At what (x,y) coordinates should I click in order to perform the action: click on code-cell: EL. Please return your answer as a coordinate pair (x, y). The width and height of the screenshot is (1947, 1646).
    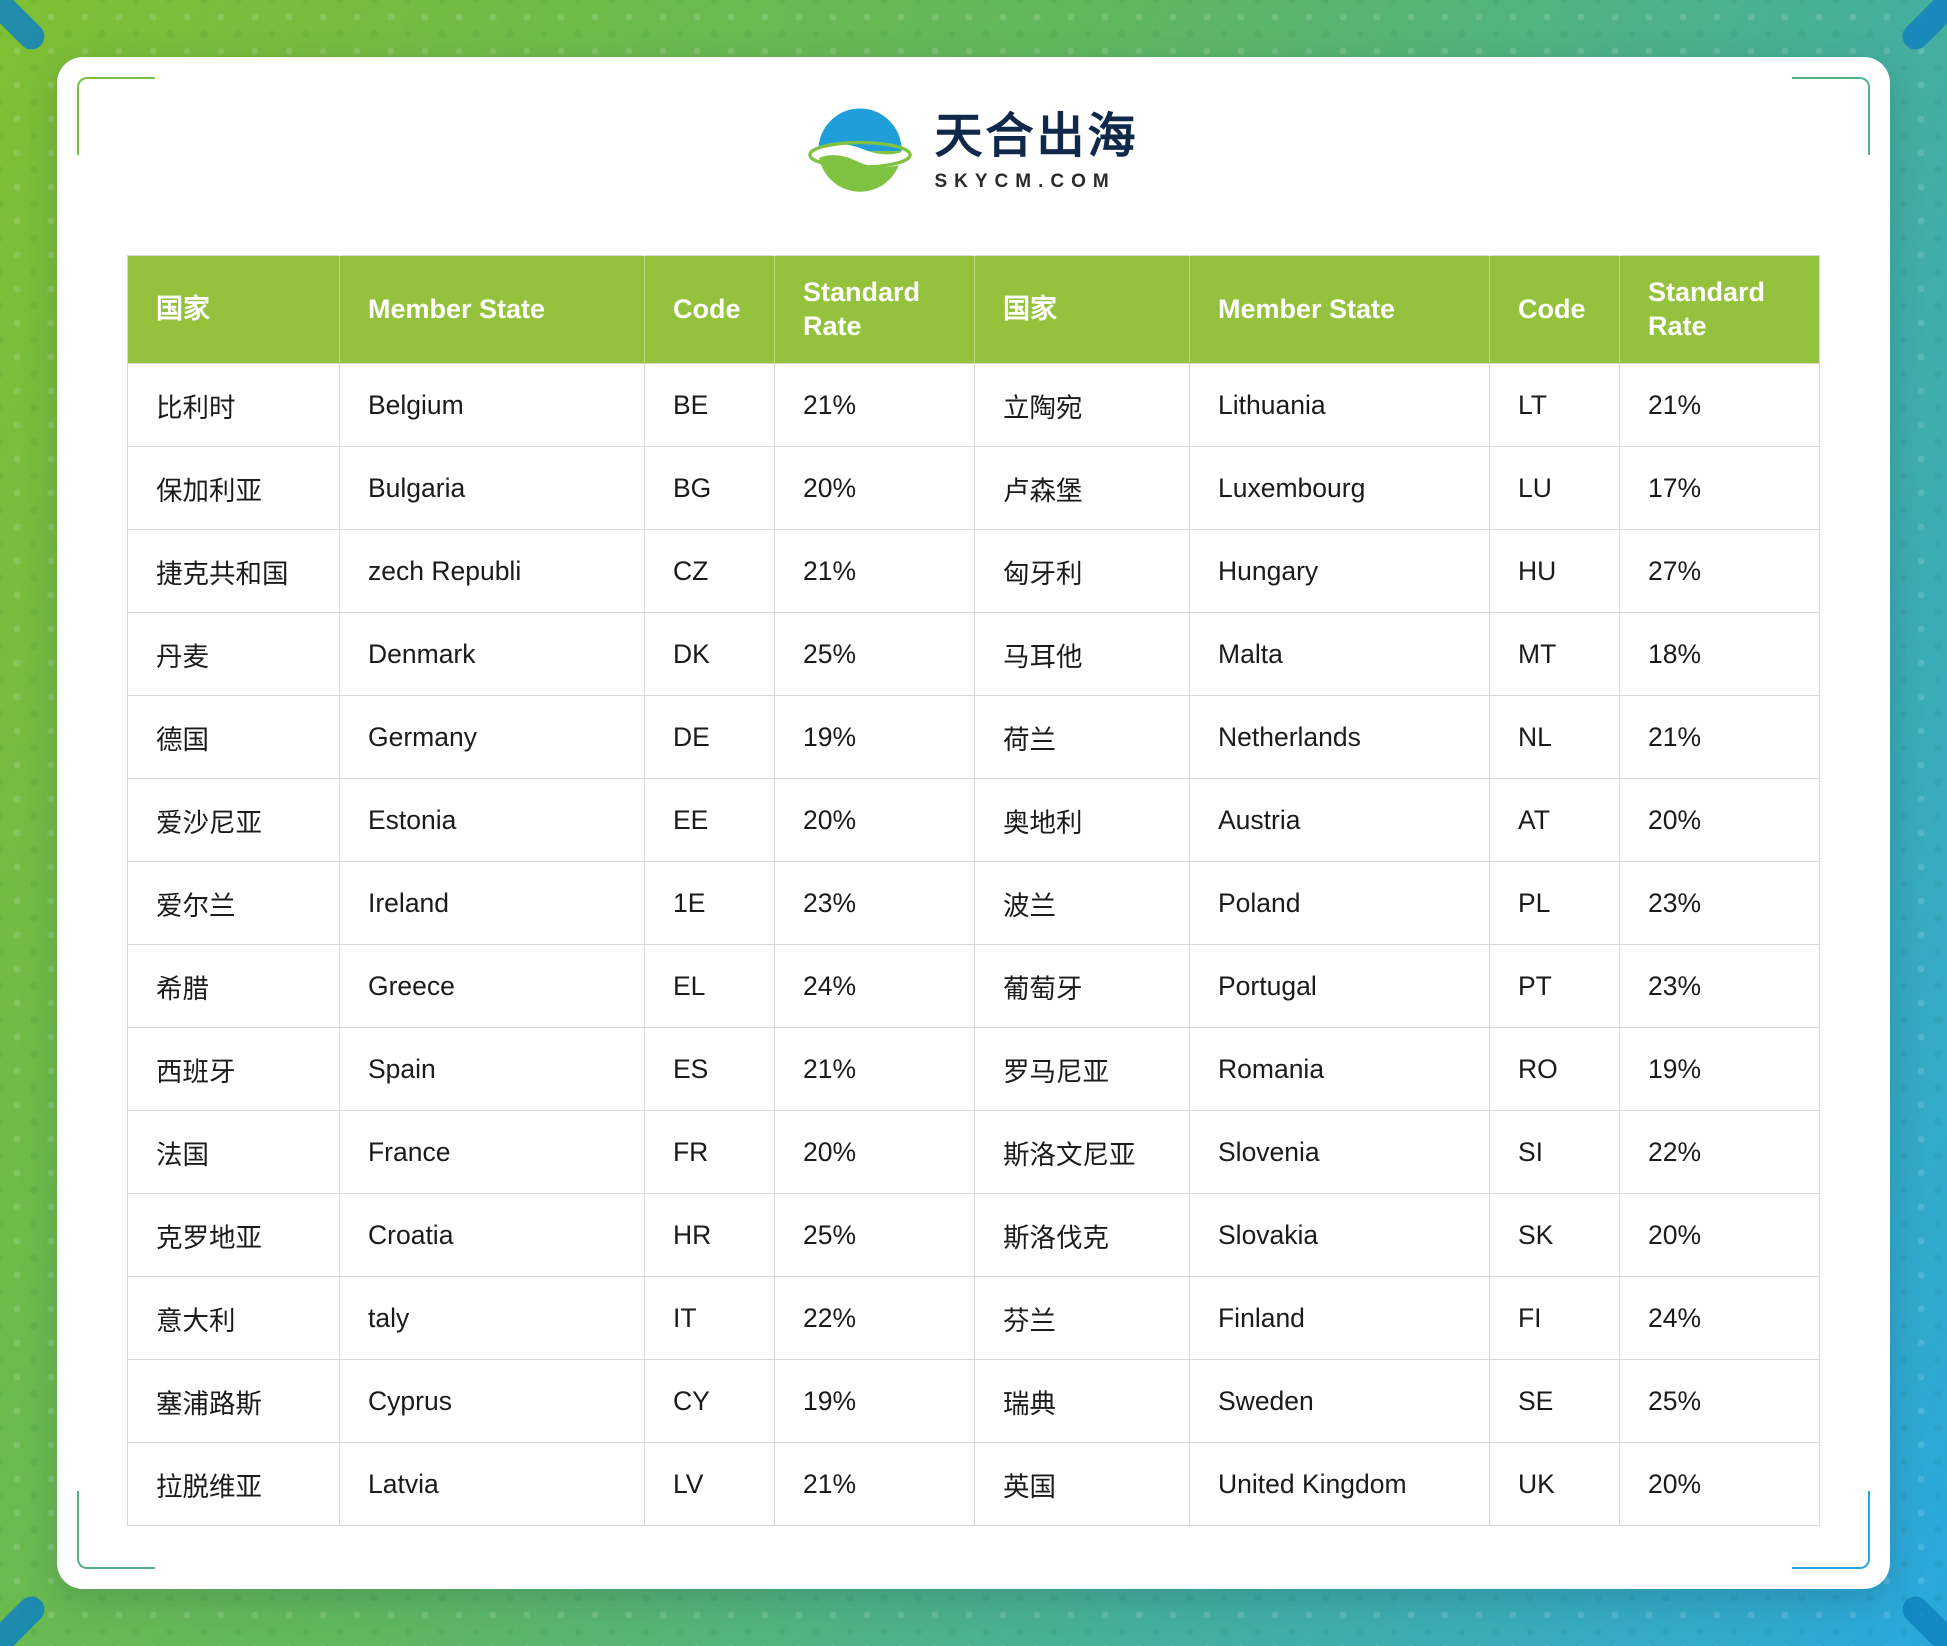
    Looking at the image, I should click on (709, 986).